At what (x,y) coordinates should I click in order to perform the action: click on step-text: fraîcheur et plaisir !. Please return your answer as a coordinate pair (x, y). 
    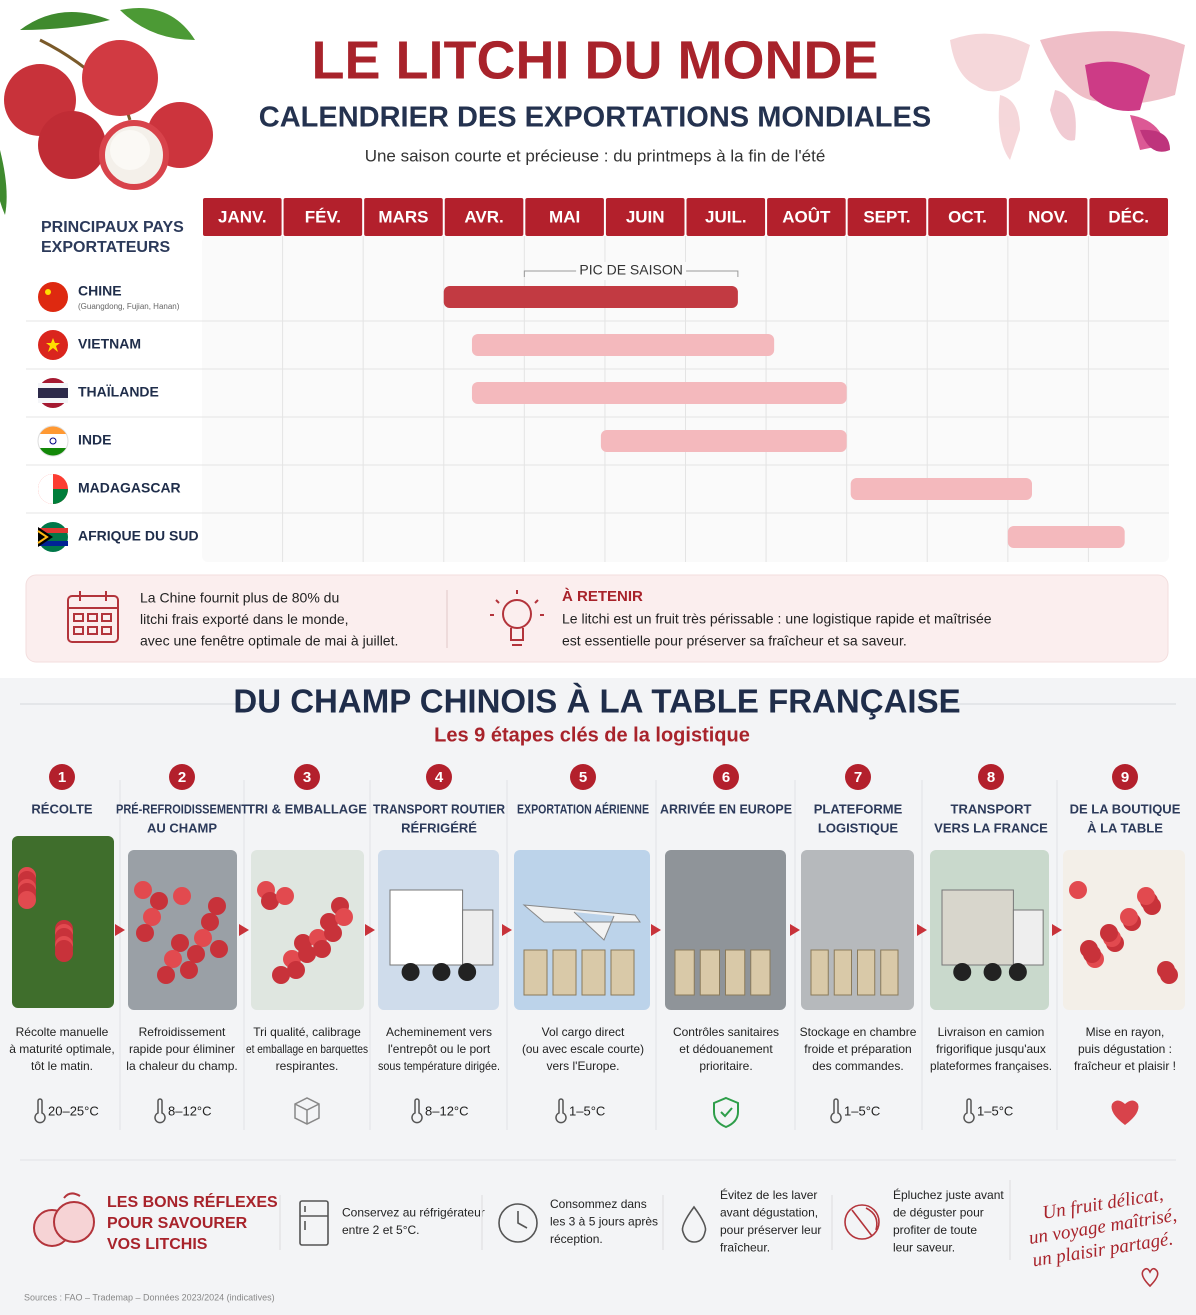
    Looking at the image, I should click on (1125, 1066).